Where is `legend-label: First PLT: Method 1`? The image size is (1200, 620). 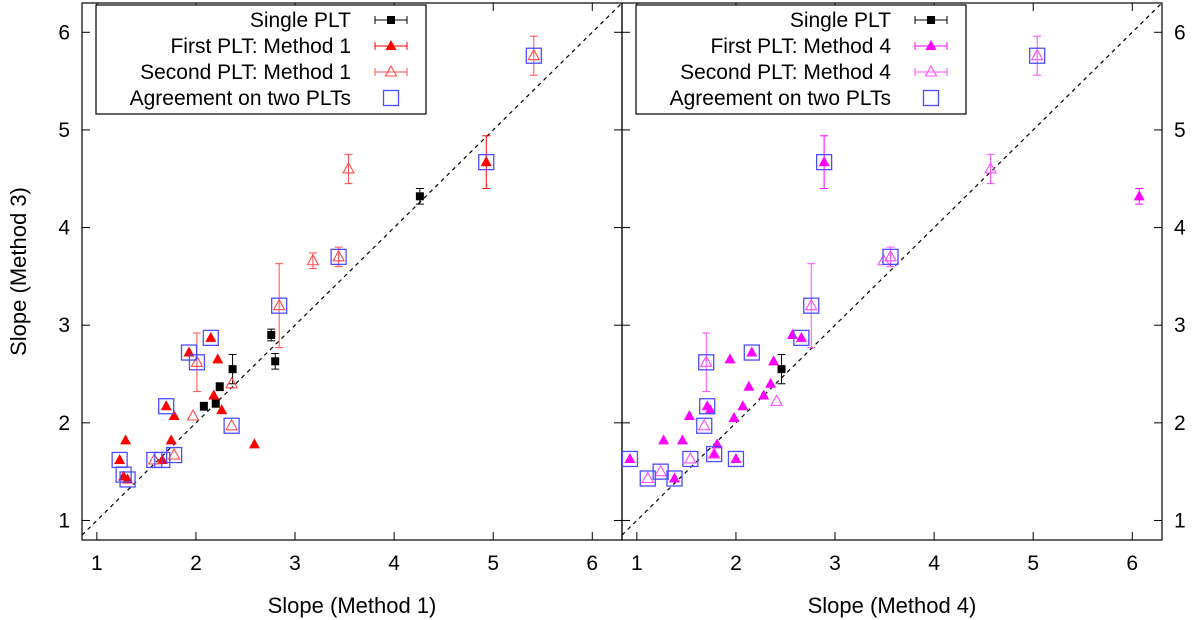 legend-label: First PLT: Method 1 is located at coordinates (260, 46).